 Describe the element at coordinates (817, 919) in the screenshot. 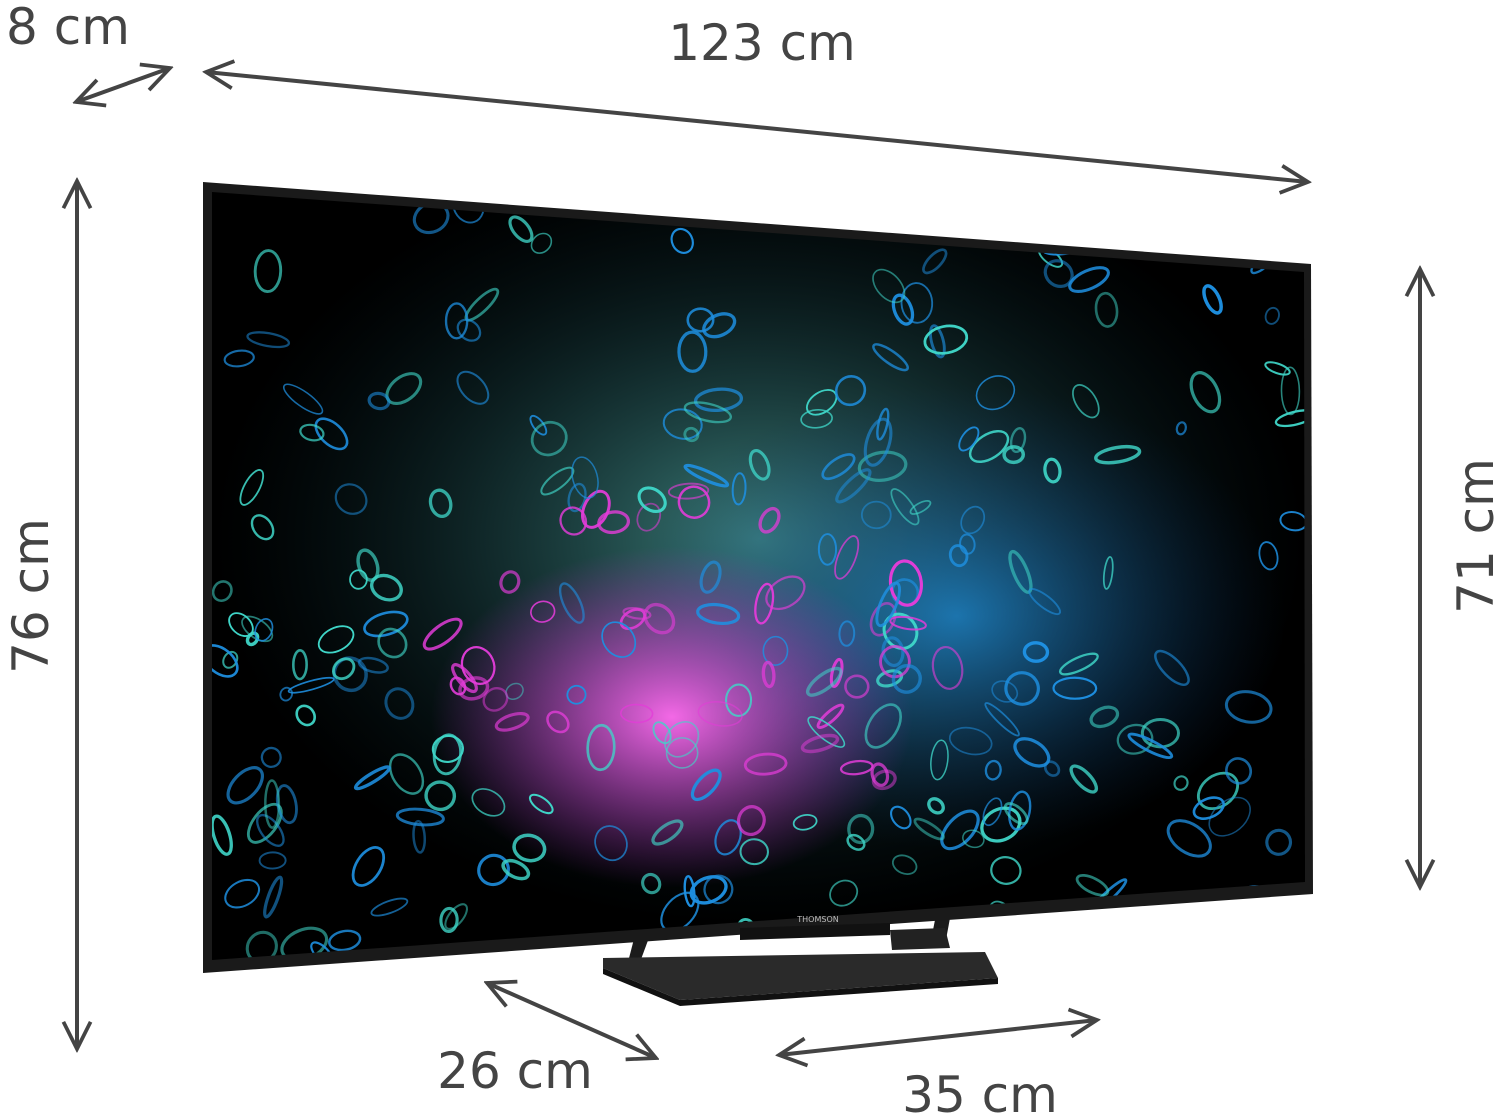

I see `brand-logo: THOMSON` at that location.